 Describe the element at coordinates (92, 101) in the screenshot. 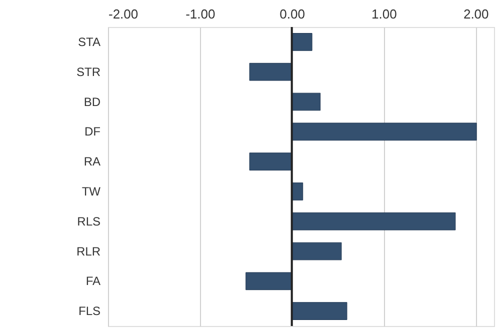

I see `y-tick-label: BD` at that location.